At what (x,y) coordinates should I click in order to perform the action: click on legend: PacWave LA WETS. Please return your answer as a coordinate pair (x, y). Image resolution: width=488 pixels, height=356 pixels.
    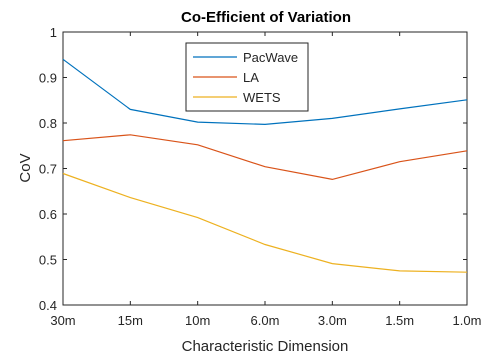
    Looking at the image, I should click on (247, 77).